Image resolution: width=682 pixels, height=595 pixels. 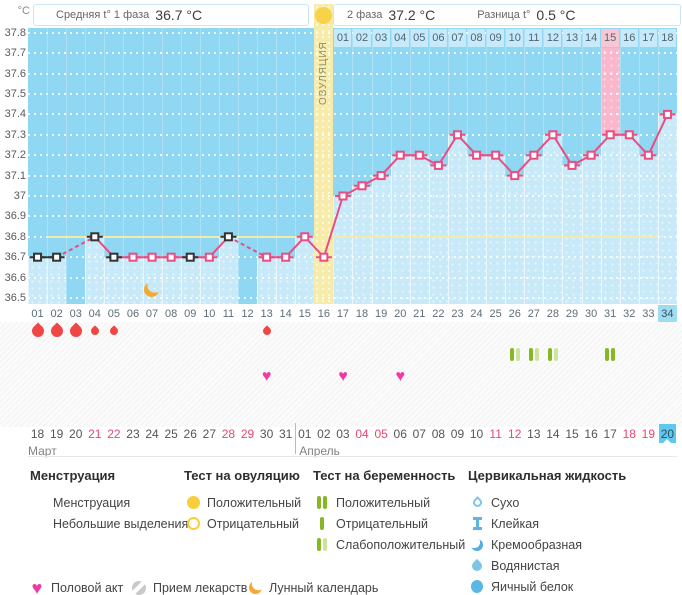 I want to click on date-cell-april: 08, so click(x=438, y=434).